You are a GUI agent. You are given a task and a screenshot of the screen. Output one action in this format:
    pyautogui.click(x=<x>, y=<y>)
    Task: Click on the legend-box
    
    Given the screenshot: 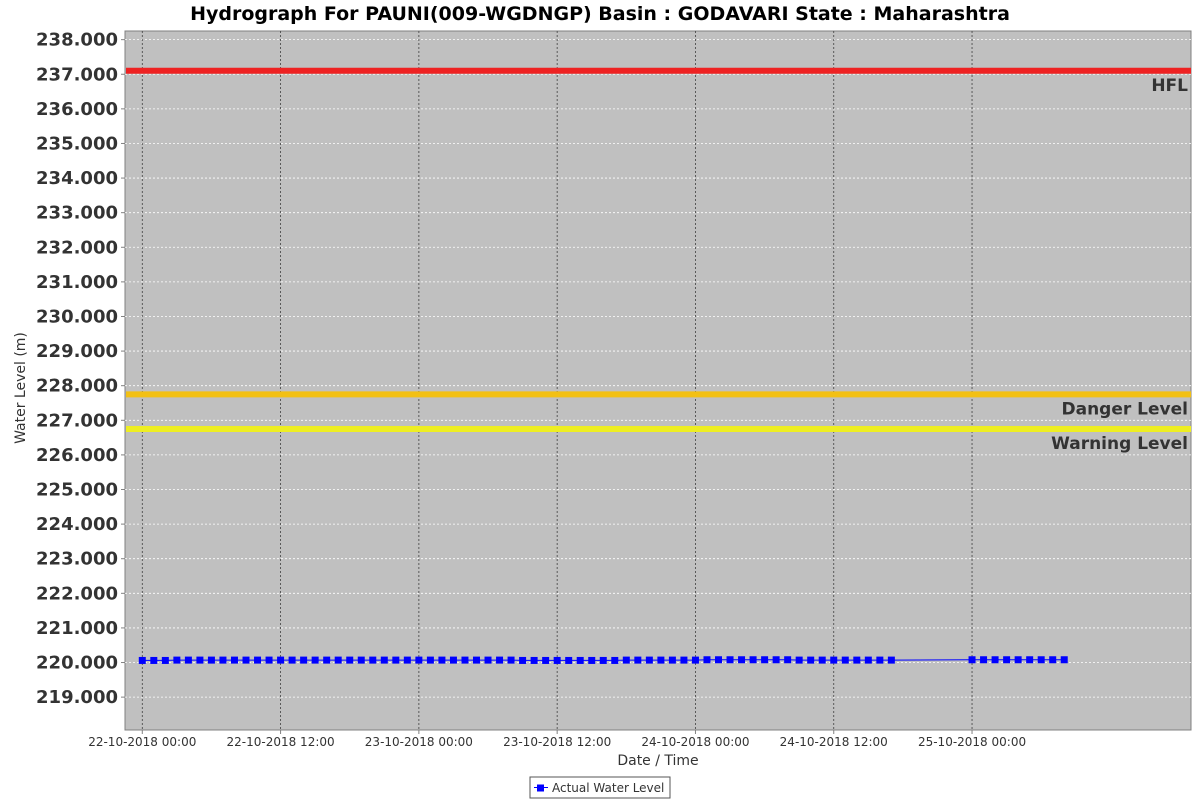 What is the action you would take?
    pyautogui.click(x=600, y=787)
    